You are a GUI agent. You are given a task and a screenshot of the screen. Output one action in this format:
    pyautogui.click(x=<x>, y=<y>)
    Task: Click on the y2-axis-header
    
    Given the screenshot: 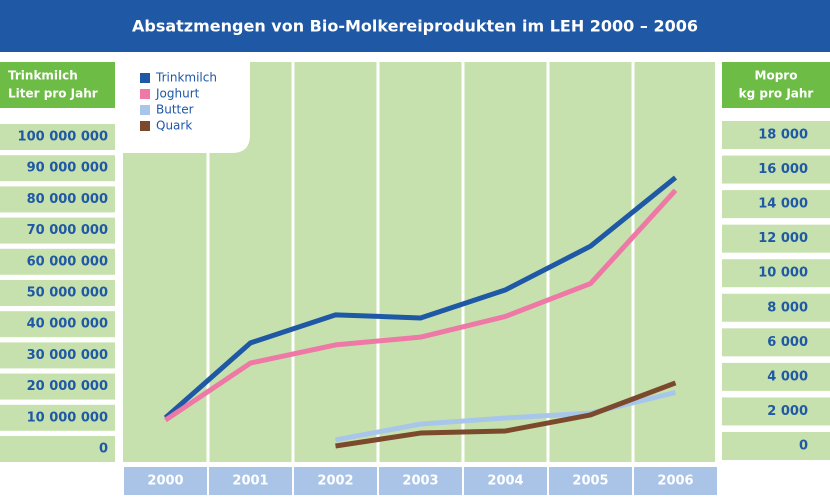 What is the action you would take?
    pyautogui.click(x=776, y=85)
    